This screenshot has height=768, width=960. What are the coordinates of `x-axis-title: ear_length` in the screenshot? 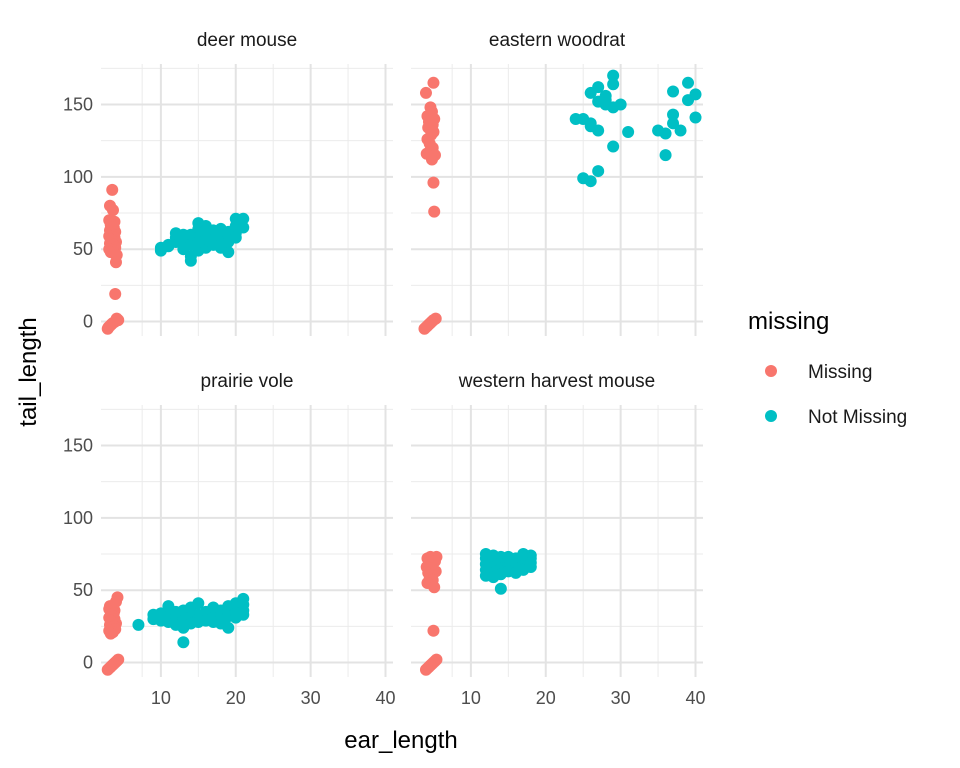 It's located at (400, 740).